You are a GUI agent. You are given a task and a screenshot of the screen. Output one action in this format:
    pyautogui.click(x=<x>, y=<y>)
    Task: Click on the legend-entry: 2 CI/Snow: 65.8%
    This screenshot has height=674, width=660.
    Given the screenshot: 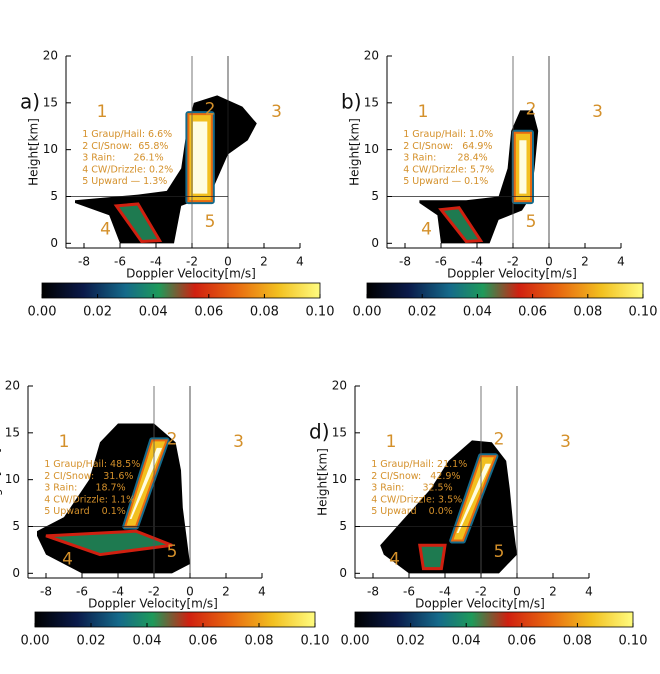 What is the action you would take?
    pyautogui.click(x=125, y=146)
    